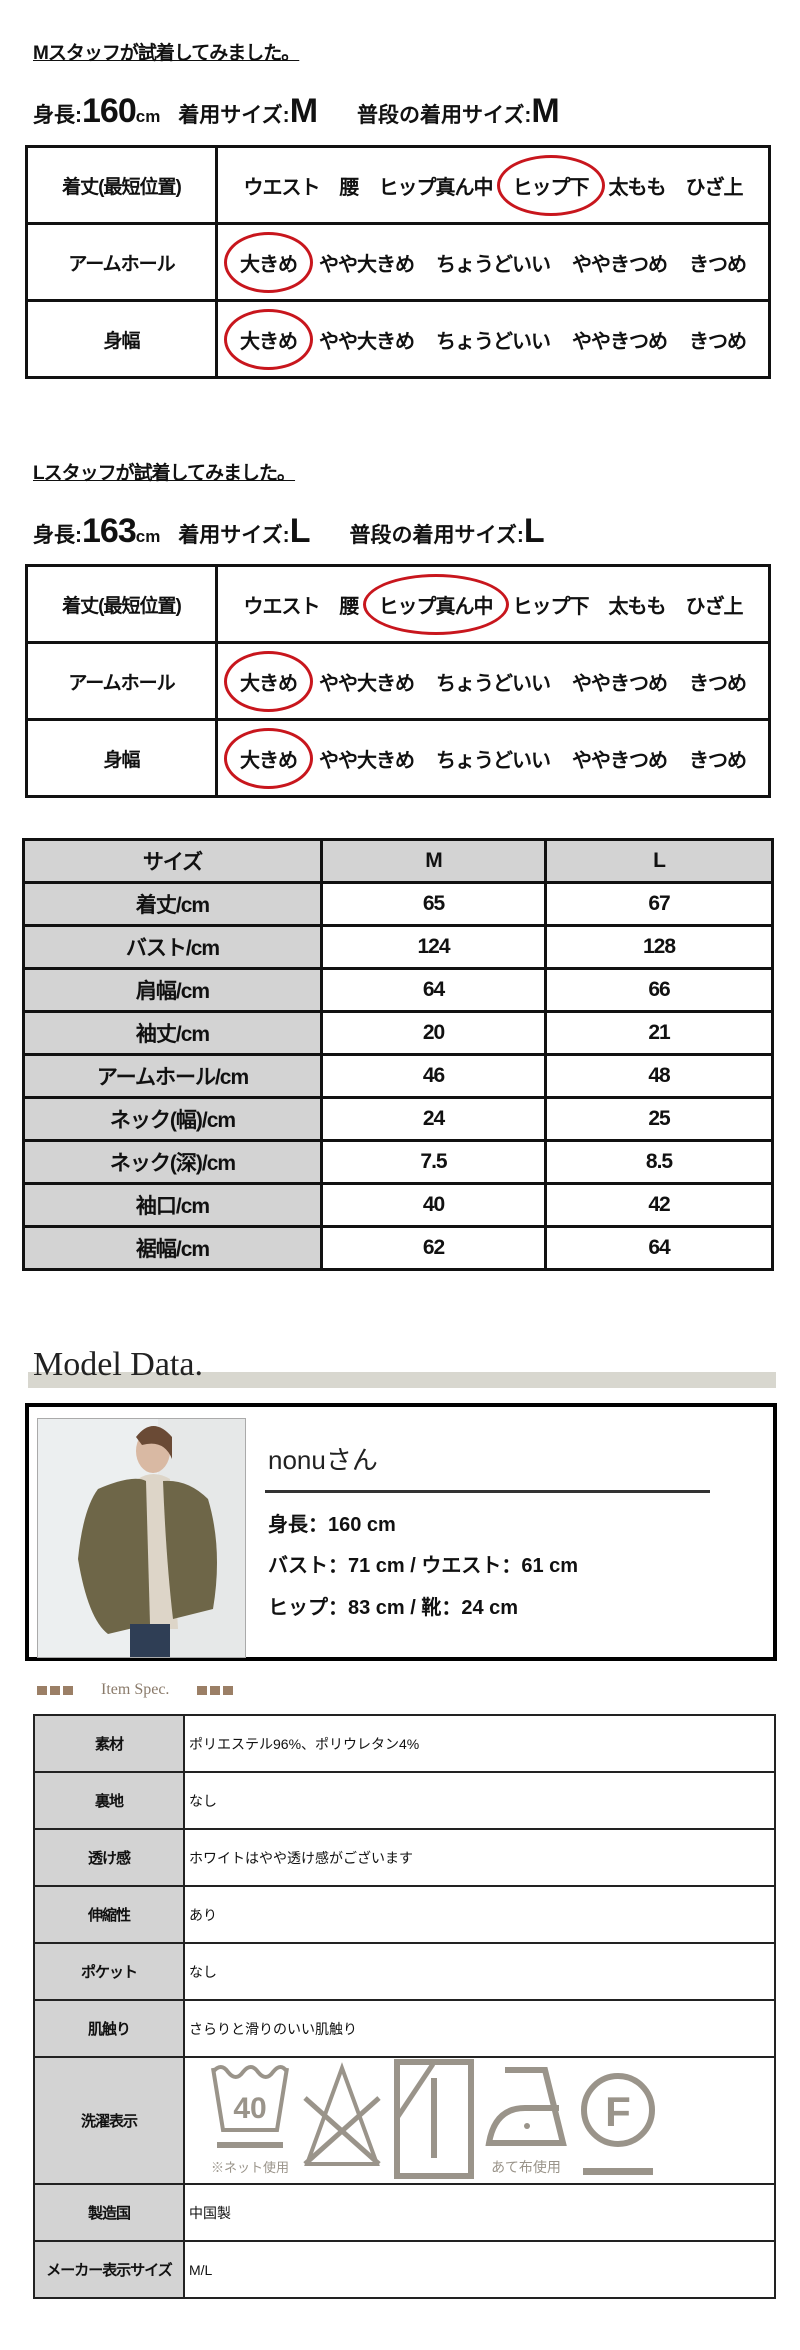  I want to click on fit-option: ウエスト, so click(282, 606).